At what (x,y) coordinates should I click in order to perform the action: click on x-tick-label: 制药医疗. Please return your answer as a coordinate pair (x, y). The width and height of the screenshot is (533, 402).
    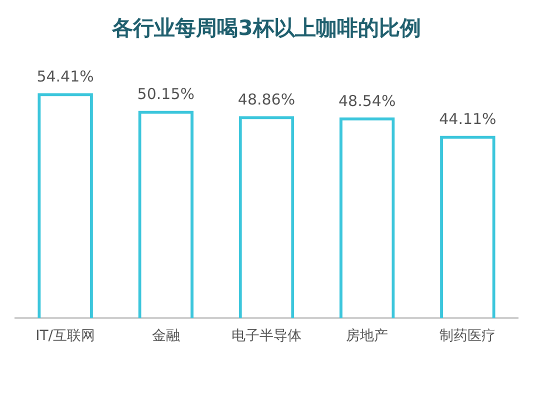
    Looking at the image, I should click on (468, 336).